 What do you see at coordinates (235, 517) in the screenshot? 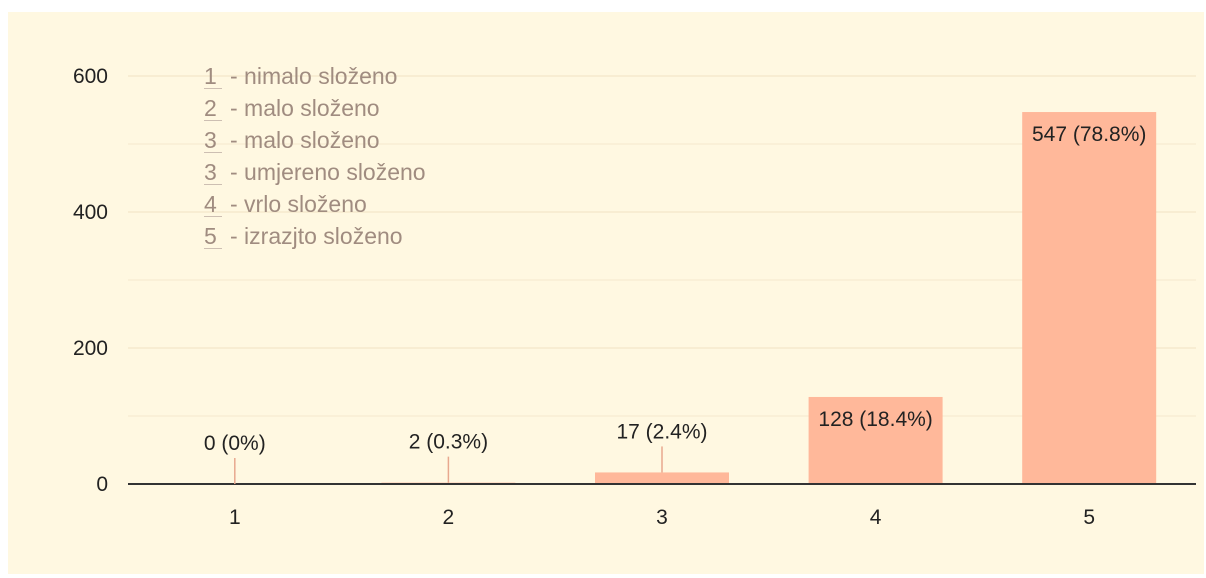
I see `x-tick-label: 1` at bounding box center [235, 517].